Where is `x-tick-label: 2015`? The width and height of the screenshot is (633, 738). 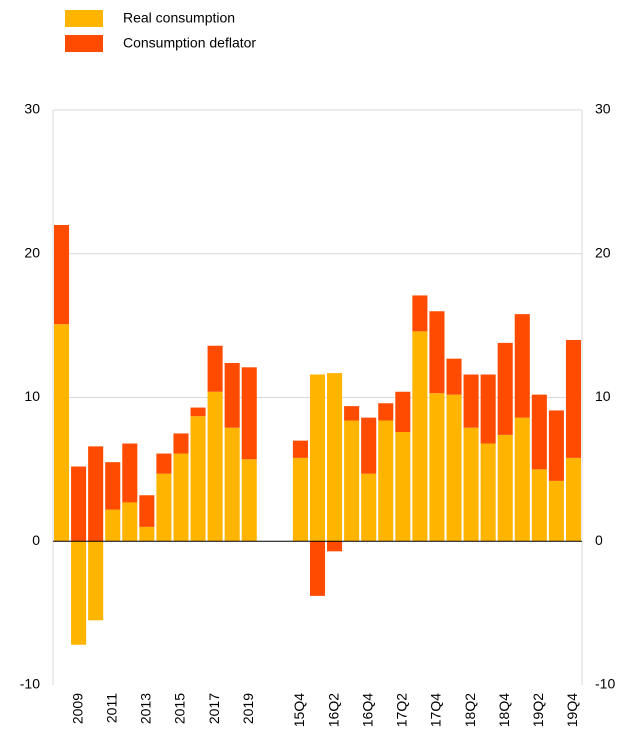 x-tick-label: 2015 is located at coordinates (180, 708).